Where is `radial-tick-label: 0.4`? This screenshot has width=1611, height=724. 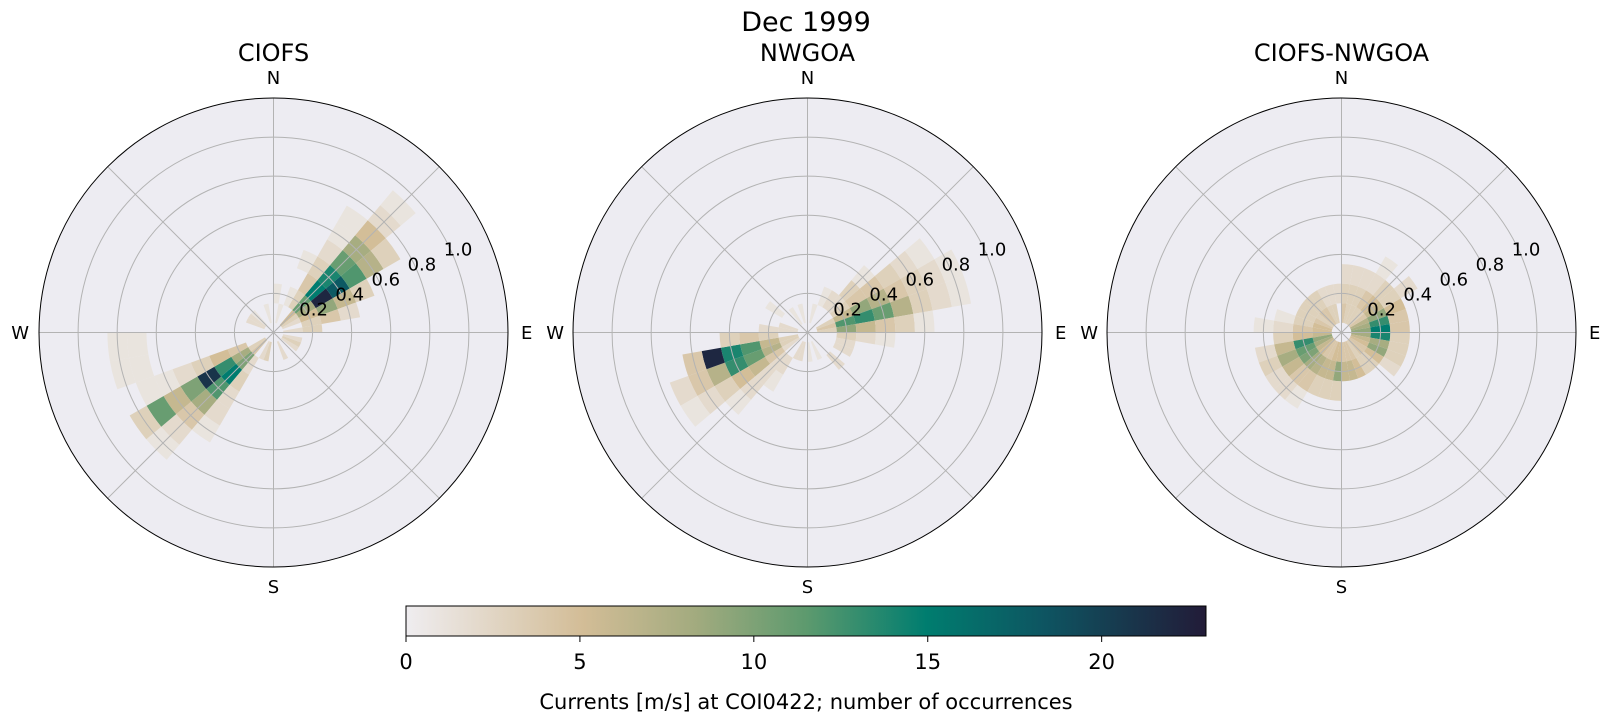
radial-tick-label: 0.4 is located at coordinates (883, 295).